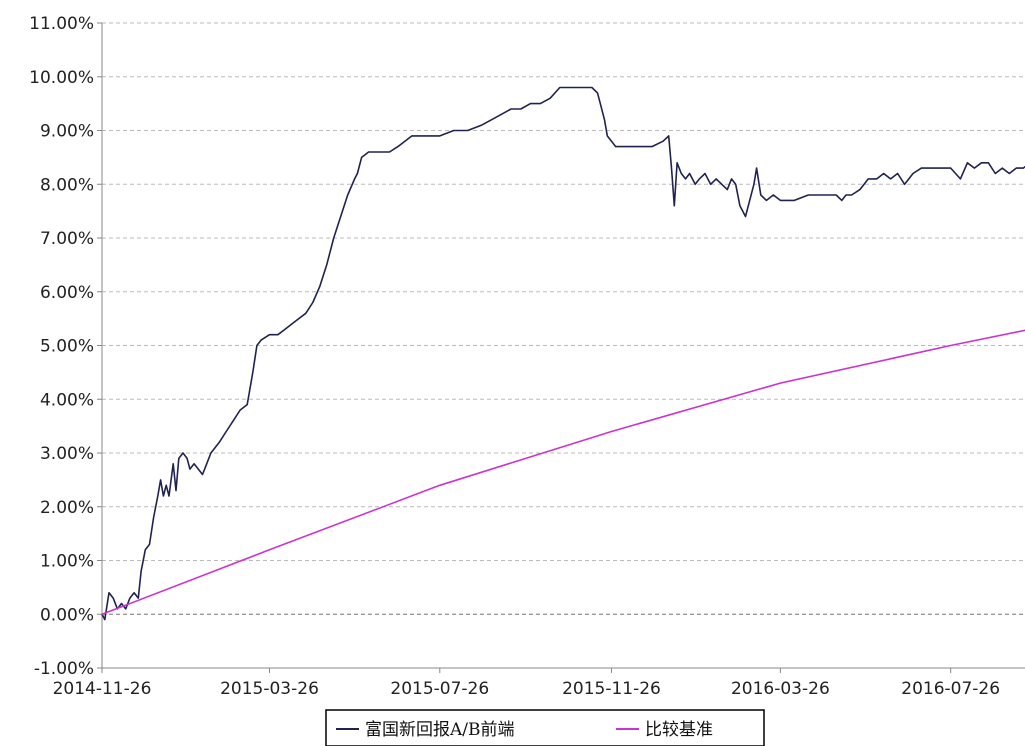  I want to click on y-tick-label: 1.00%, so click(67, 562).